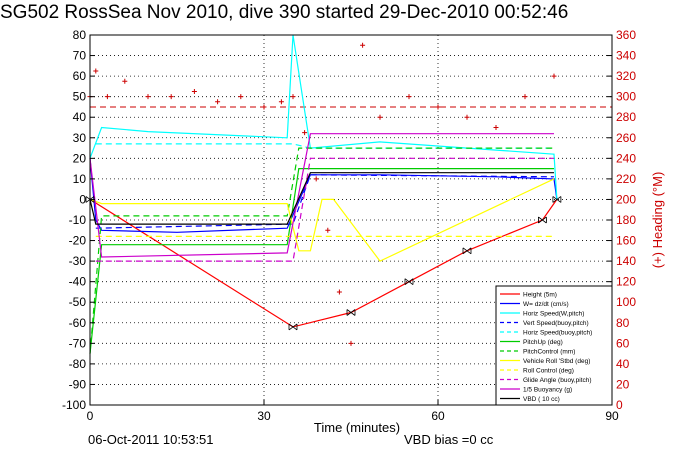 Image resolution: width=681 pixels, height=454 pixels. Describe the element at coordinates (626, 138) in the screenshot. I see `y-right-tick-label: 260` at that location.